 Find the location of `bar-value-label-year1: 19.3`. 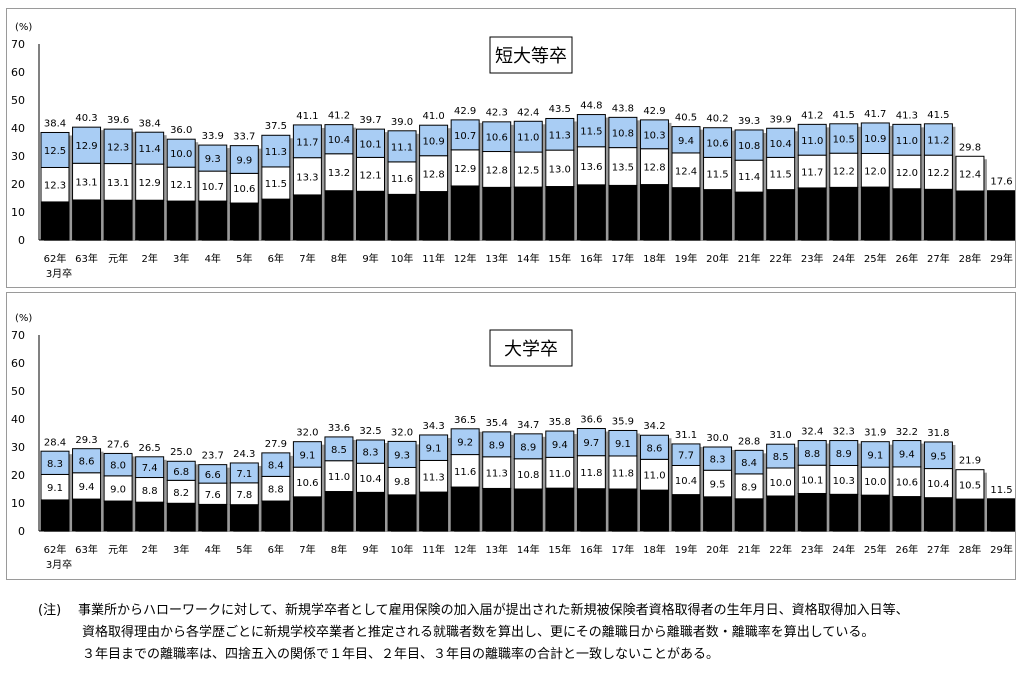

bar-value-label-year1: 19.3 is located at coordinates (465, 223).